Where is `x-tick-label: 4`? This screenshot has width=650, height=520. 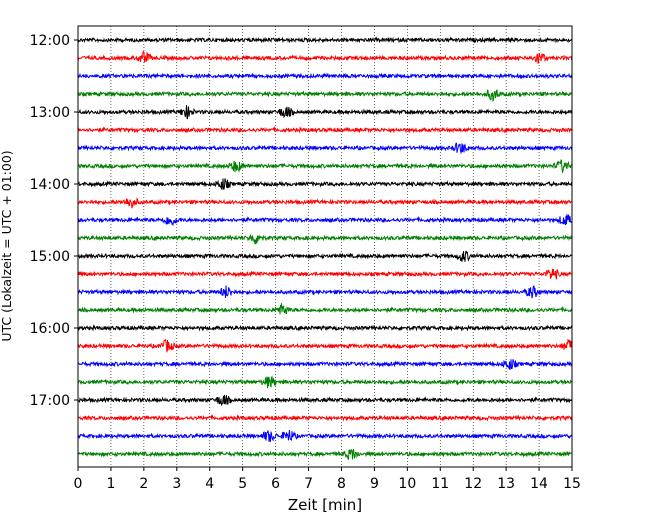 x-tick-label: 4 is located at coordinates (209, 484).